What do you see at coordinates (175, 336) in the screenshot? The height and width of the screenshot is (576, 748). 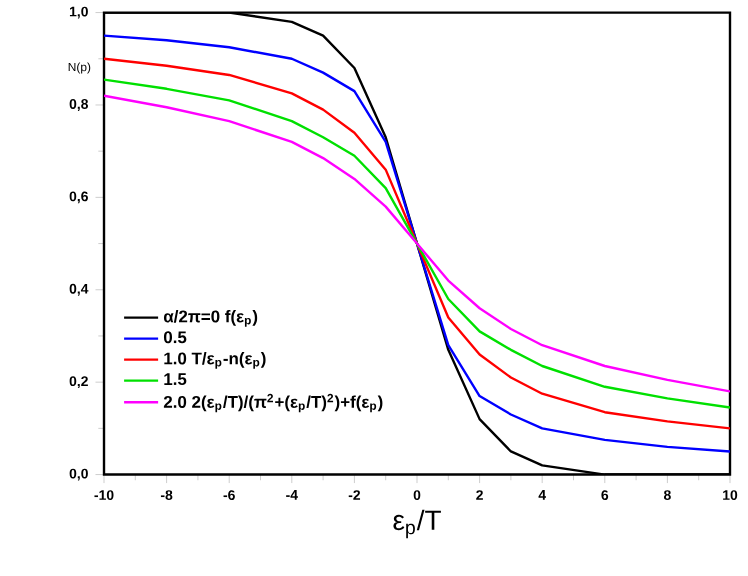 I see `legend-label: 0.5` at bounding box center [175, 336].